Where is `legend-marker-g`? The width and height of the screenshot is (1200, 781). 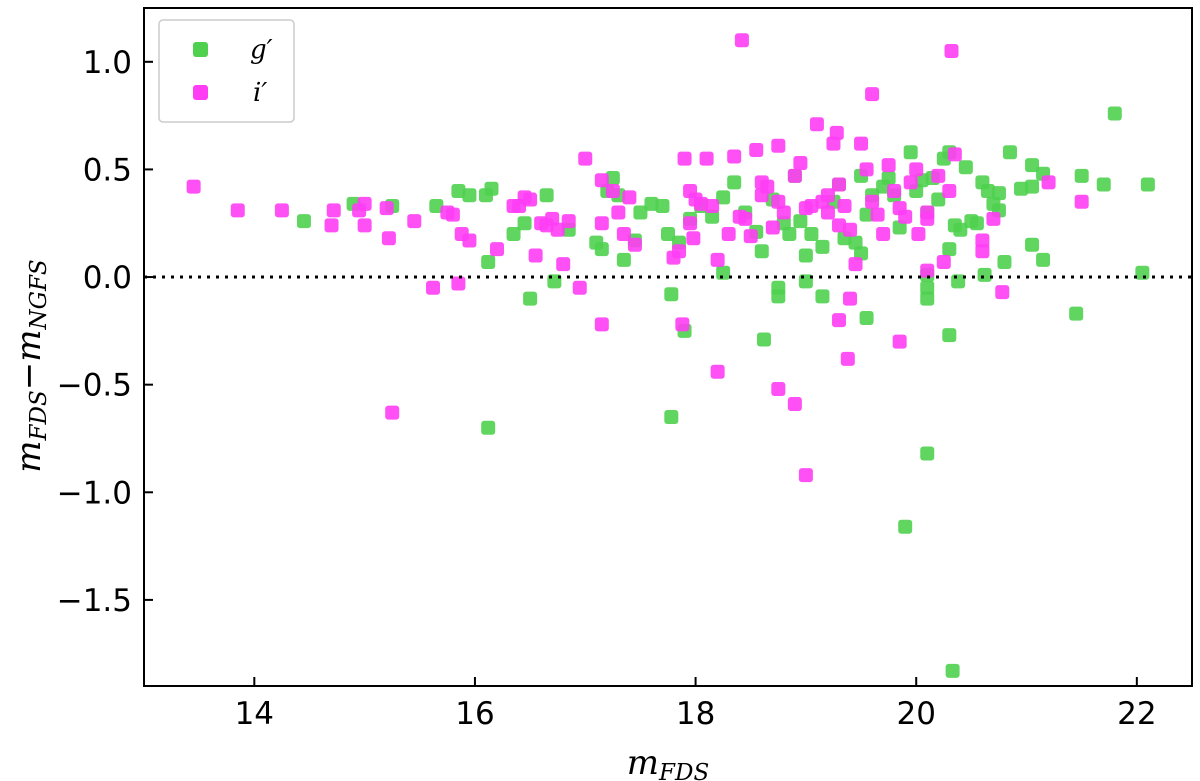 legend-marker-g is located at coordinates (200, 49).